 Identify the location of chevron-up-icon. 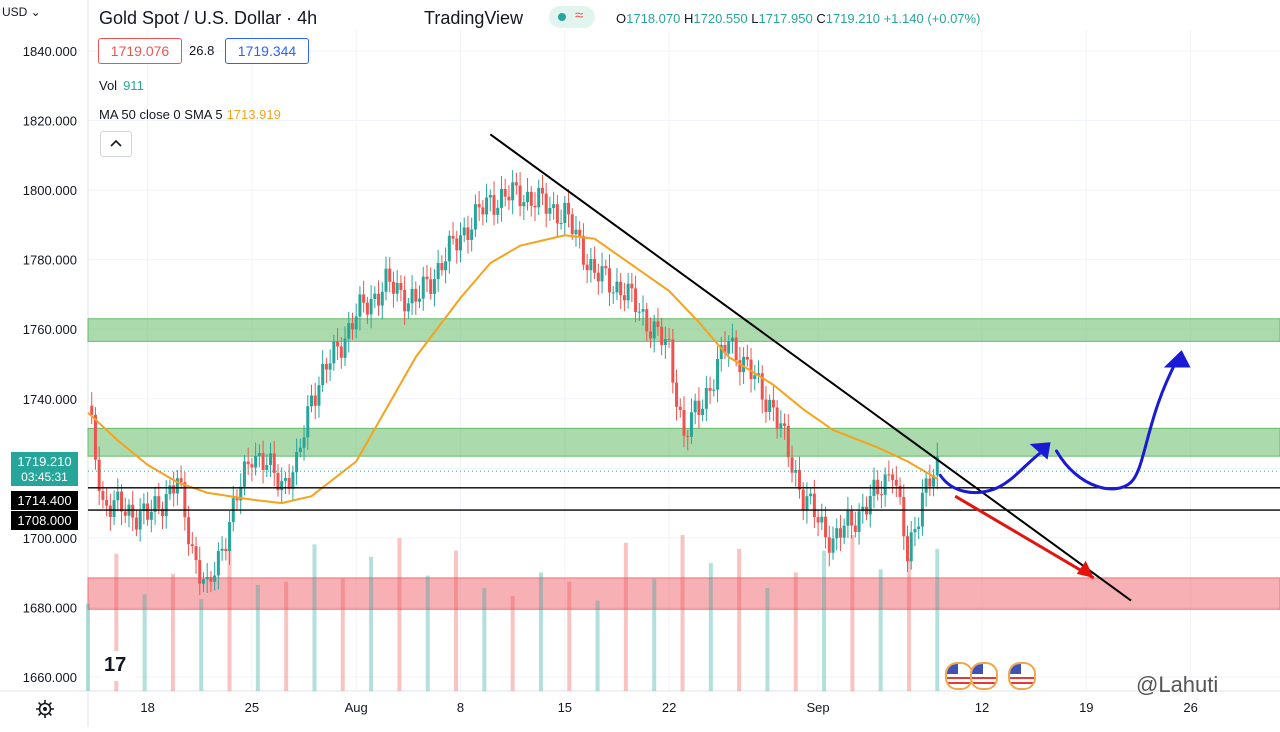
(116, 143).